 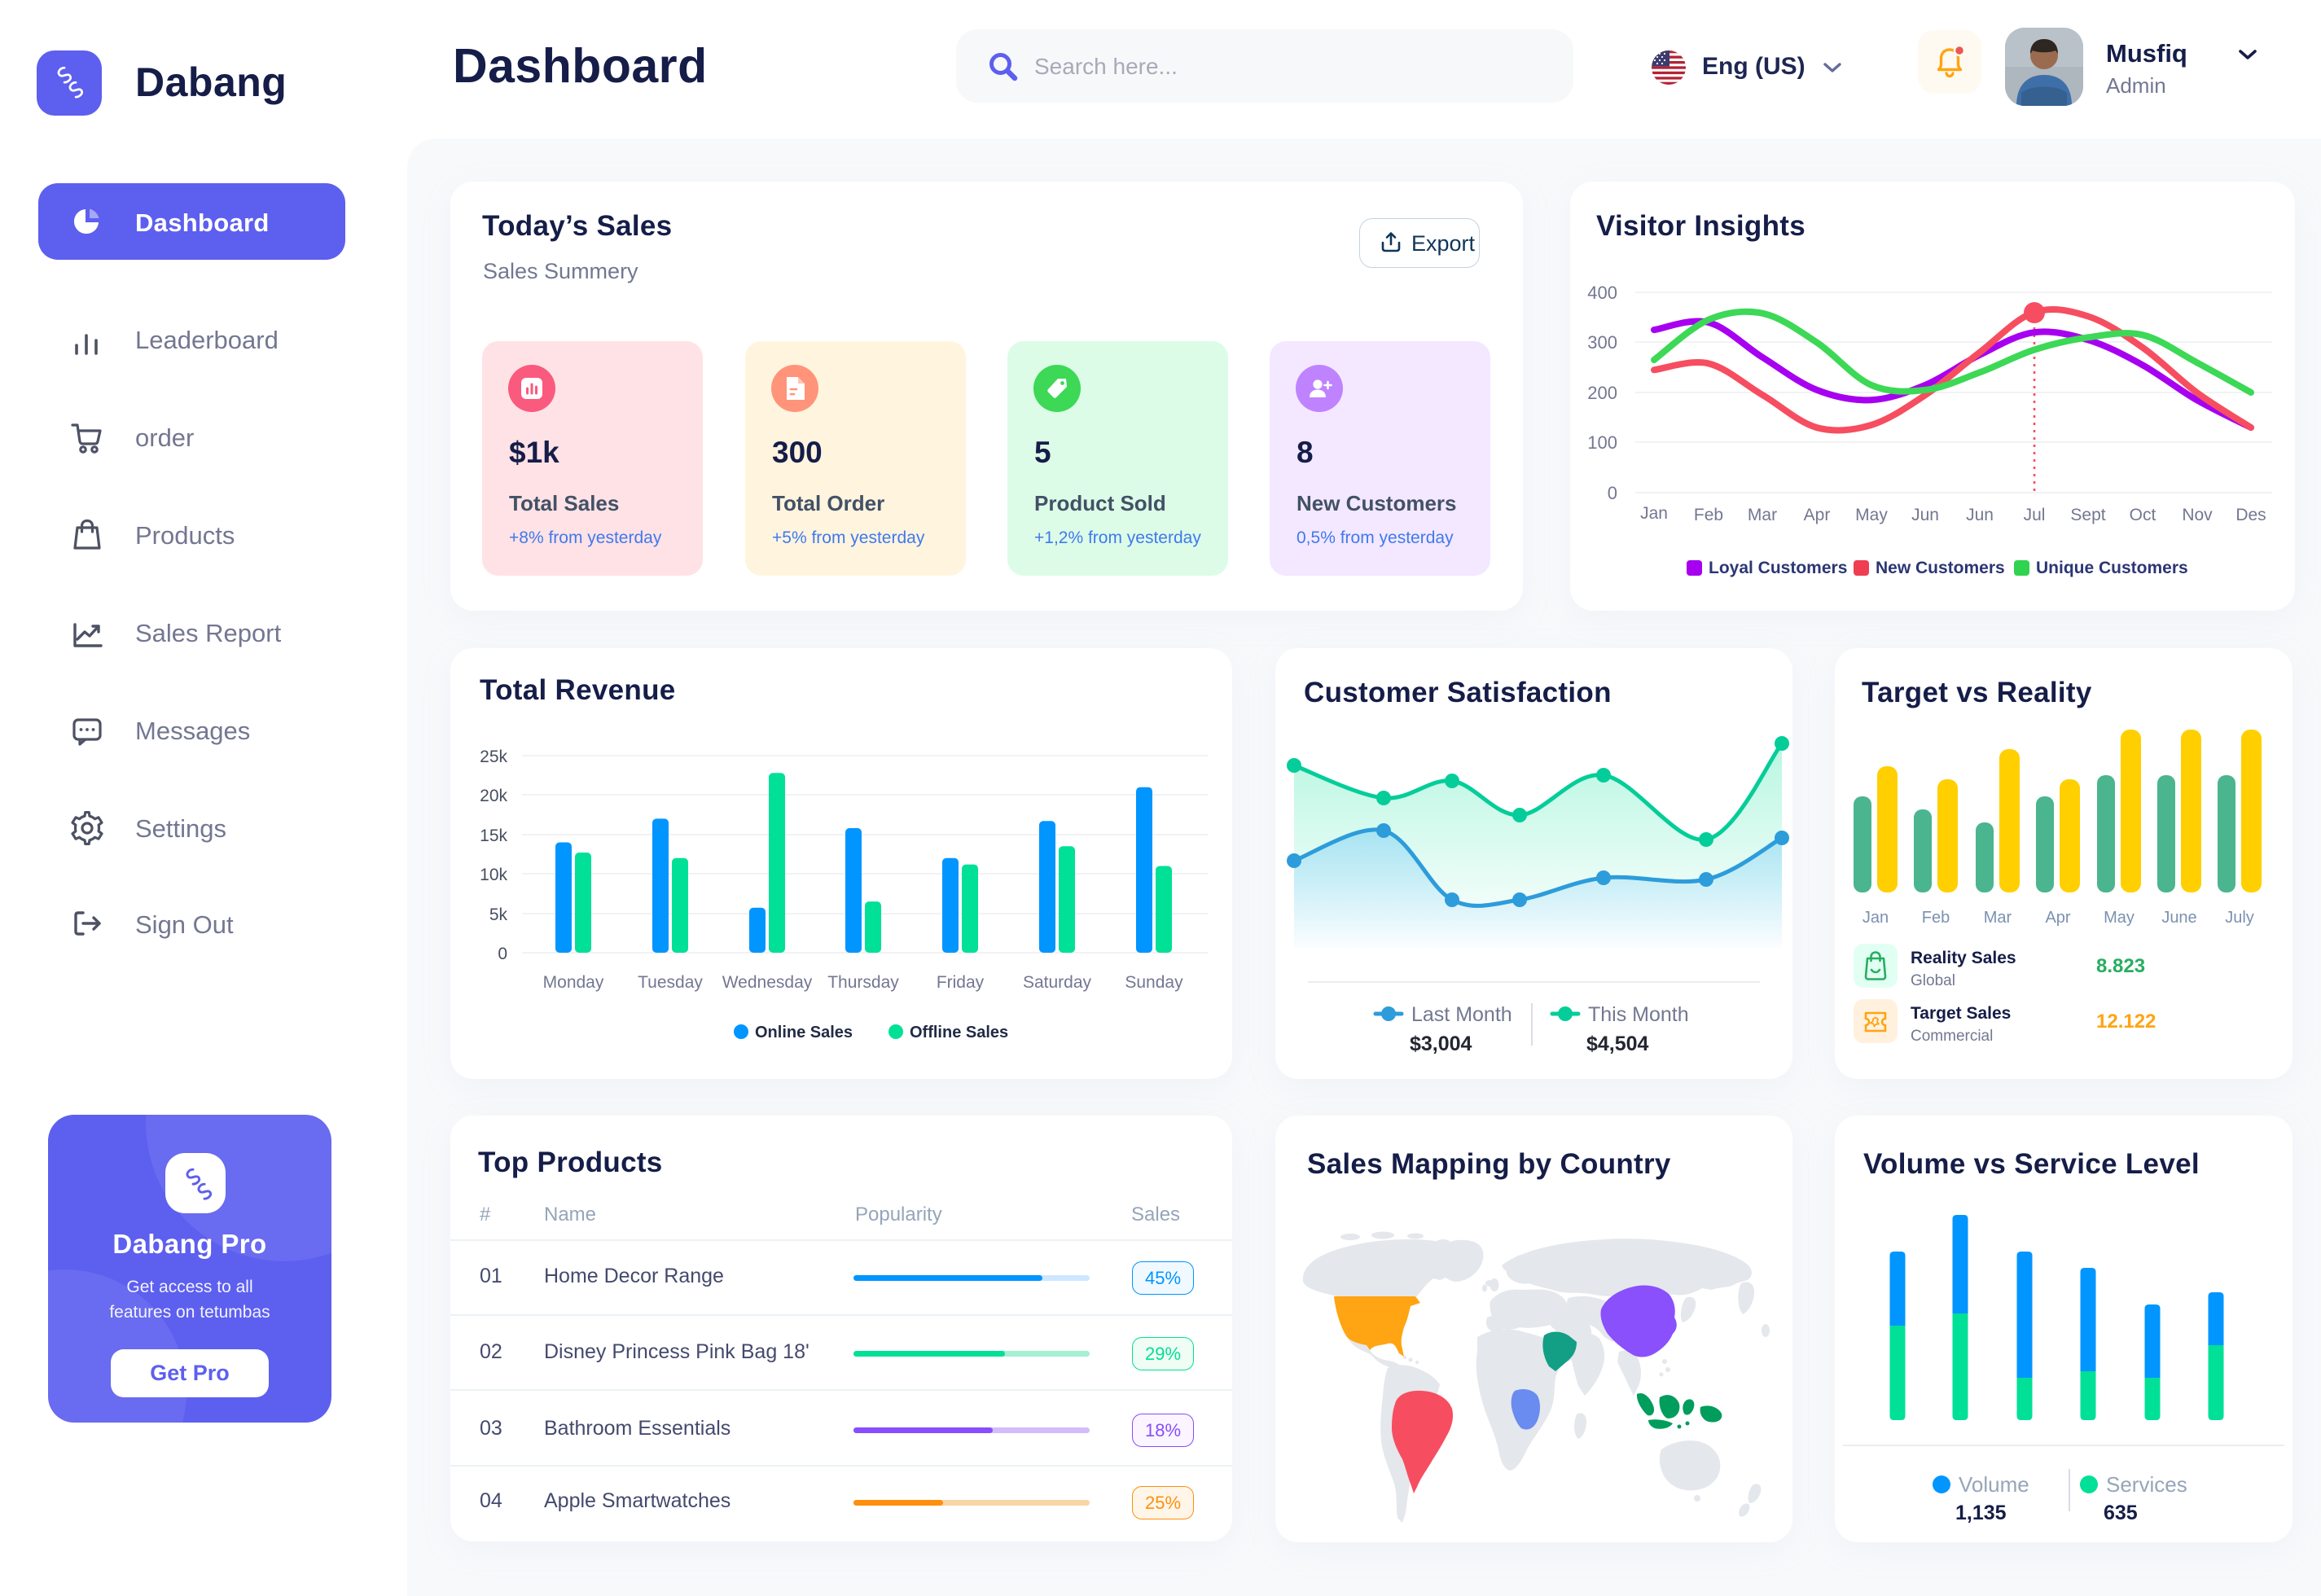 What do you see at coordinates (1154, 982) in the screenshot?
I see `svg-text: Sunday` at bounding box center [1154, 982].